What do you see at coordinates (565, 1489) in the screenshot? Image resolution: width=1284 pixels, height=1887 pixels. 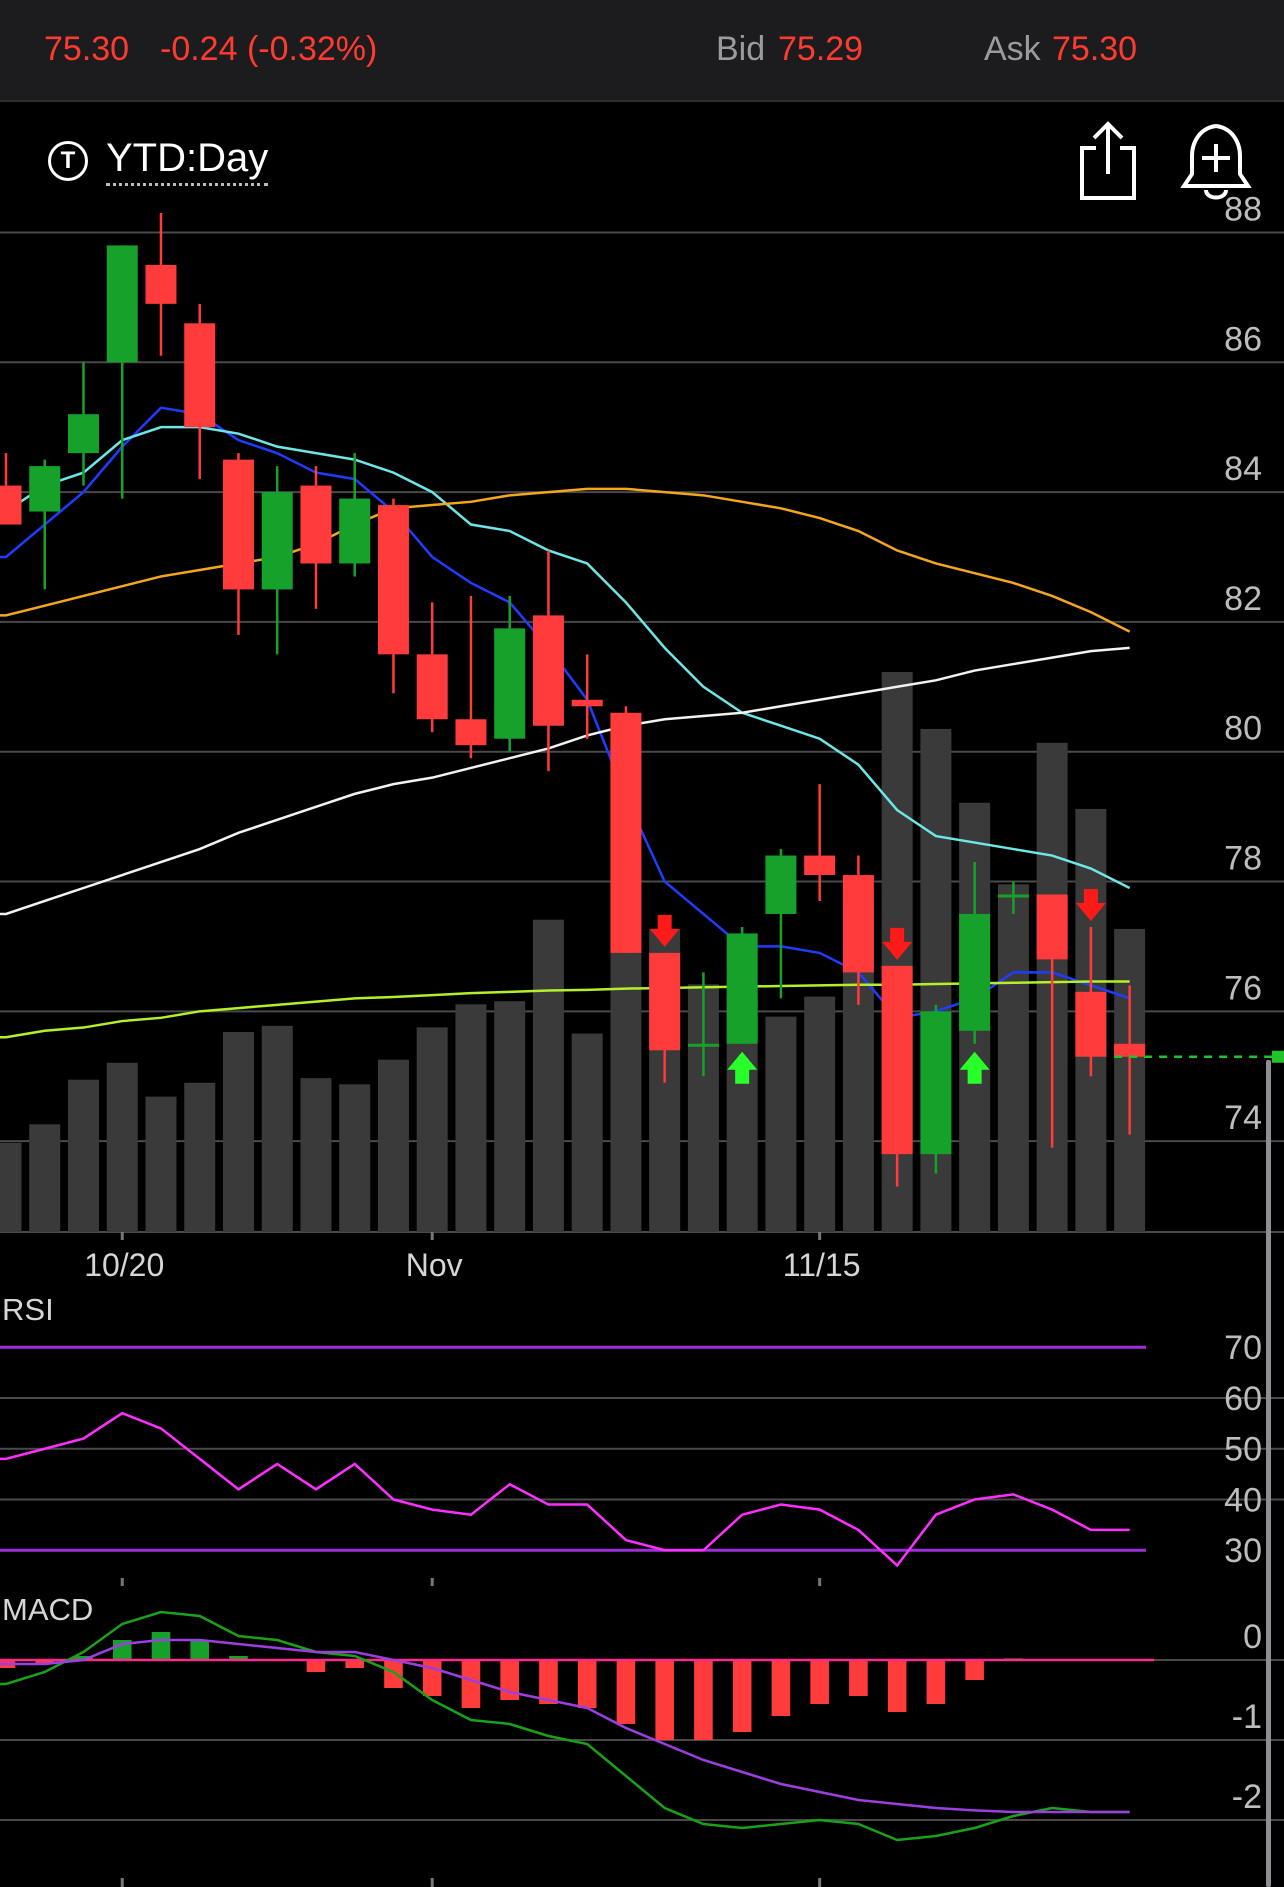 I see `rsi-line` at bounding box center [565, 1489].